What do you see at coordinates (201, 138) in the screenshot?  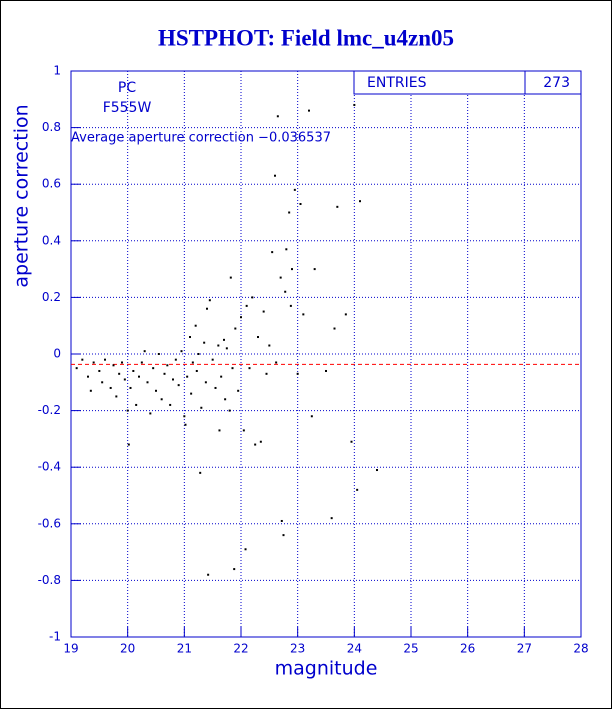 I see `annotation: Average aperture correction −0.036537` at bounding box center [201, 138].